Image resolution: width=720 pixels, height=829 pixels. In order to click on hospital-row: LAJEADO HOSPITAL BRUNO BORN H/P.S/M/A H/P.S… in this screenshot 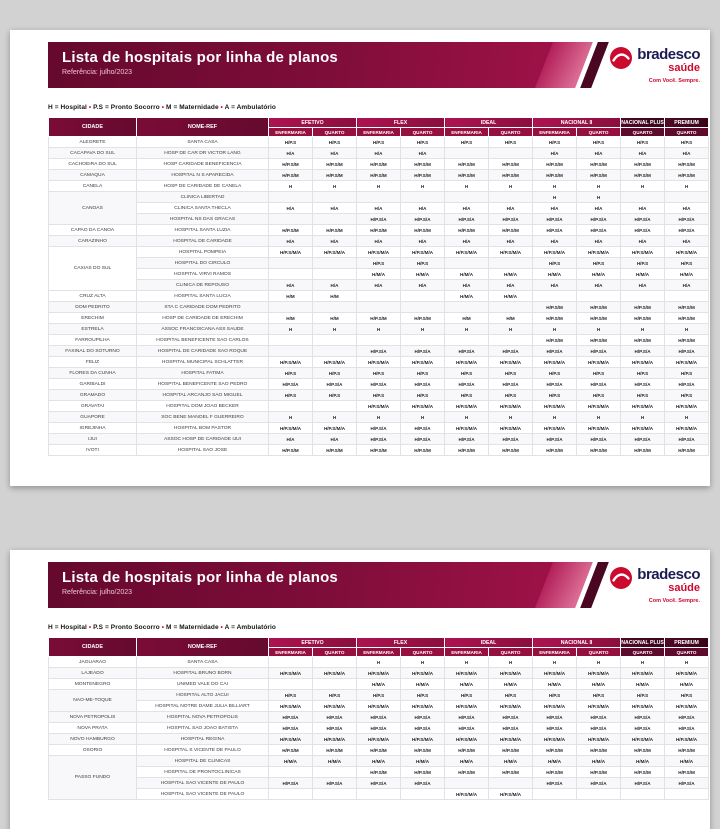, I will do `click(379, 673)`.